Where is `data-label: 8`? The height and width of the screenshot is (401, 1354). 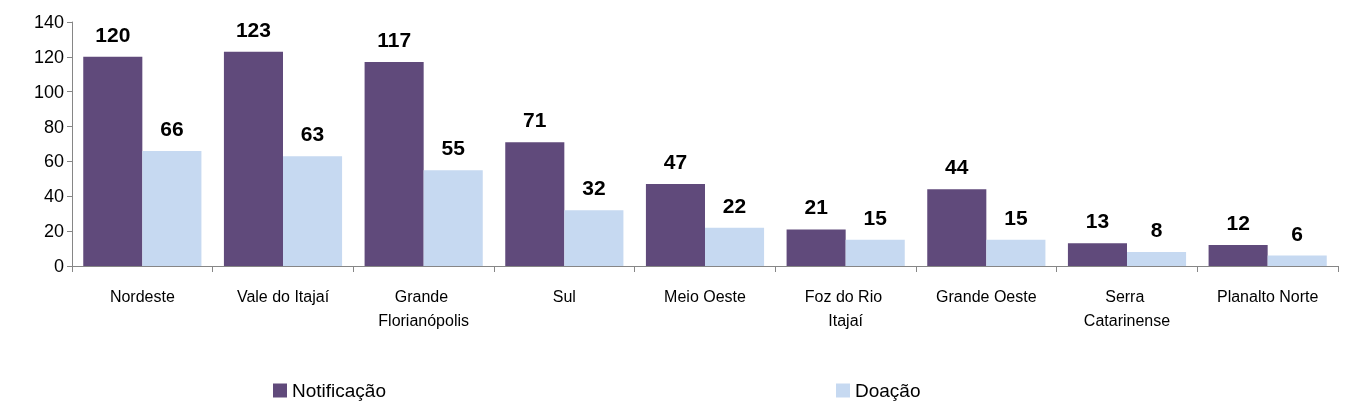
data-label: 8 is located at coordinates (1156, 230).